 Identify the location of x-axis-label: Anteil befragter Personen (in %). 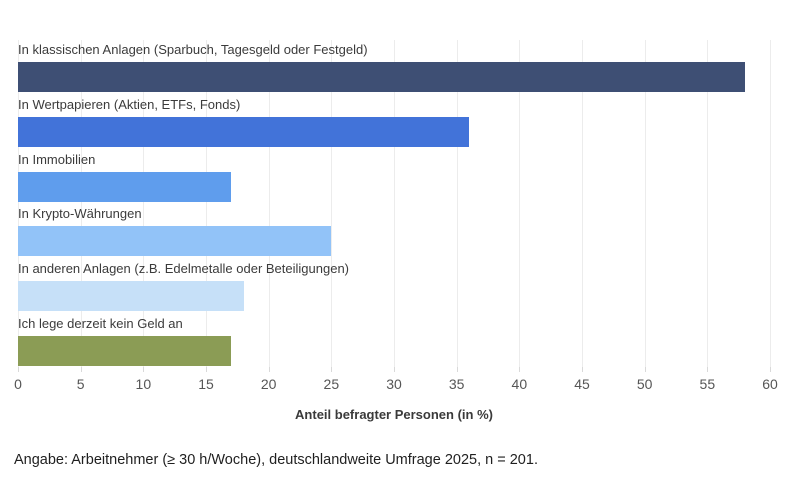
(394, 414).